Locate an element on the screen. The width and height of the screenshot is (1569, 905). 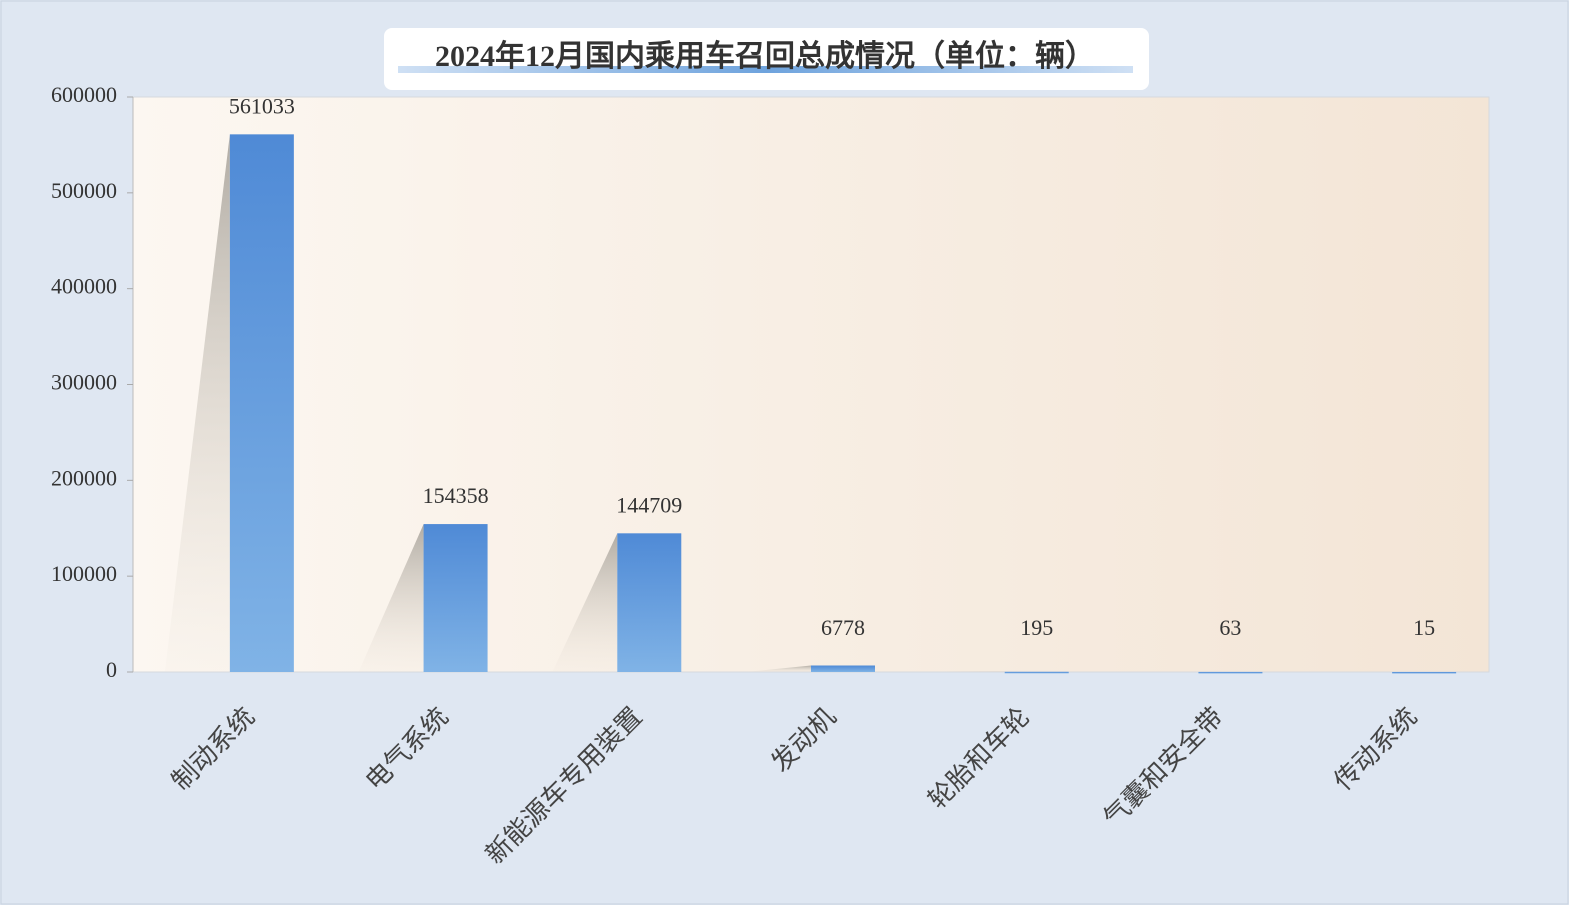
y-tick-label: 100000 is located at coordinates (84, 573).